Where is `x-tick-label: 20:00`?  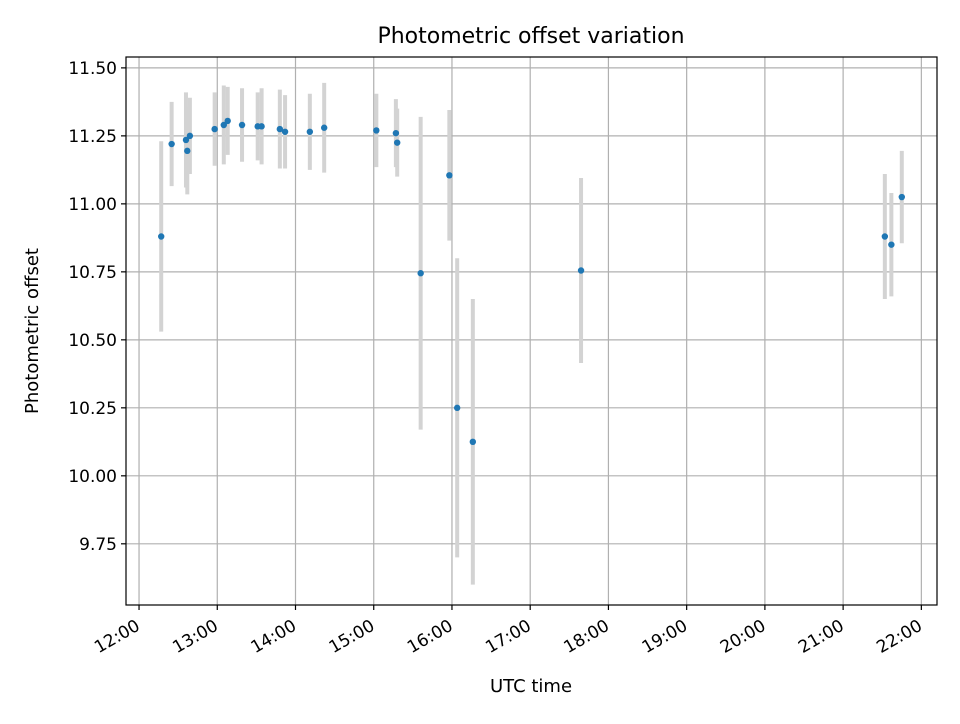 x-tick-label: 20:00 is located at coordinates (743, 637).